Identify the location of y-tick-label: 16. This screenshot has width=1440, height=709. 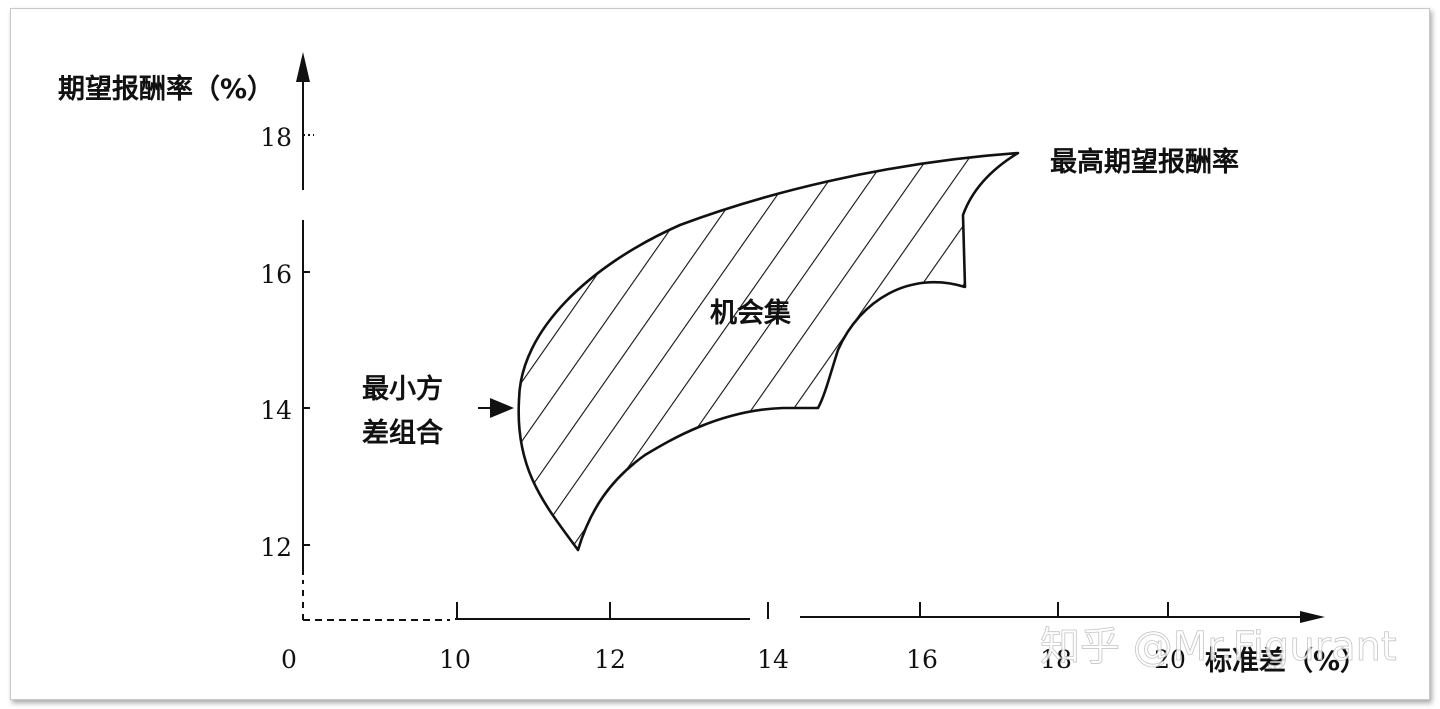
(276, 274).